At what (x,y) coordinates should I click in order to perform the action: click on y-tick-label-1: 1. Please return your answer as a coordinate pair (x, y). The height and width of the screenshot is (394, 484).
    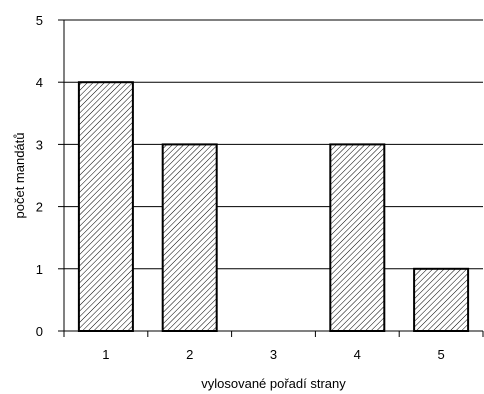
    Looking at the image, I should click on (39, 269).